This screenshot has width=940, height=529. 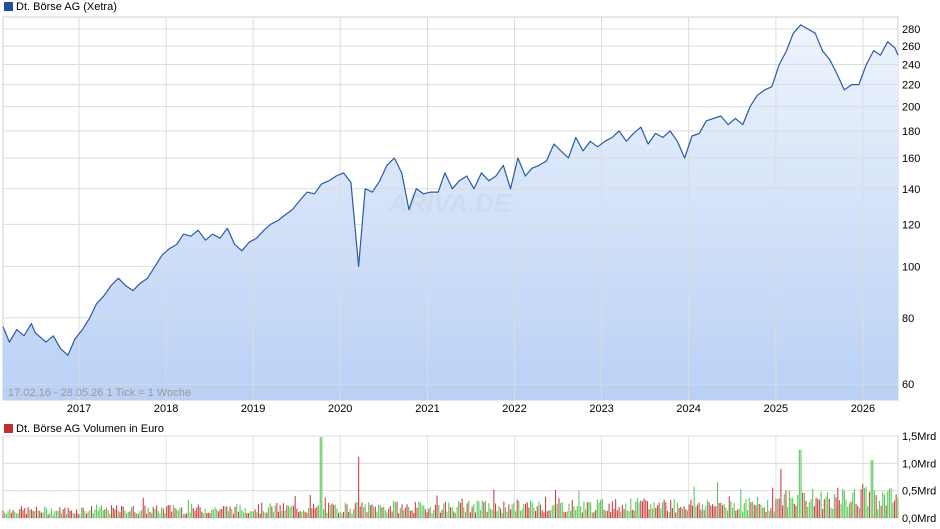 I want to click on price-x-tick-label: 2017, so click(x=79, y=409).